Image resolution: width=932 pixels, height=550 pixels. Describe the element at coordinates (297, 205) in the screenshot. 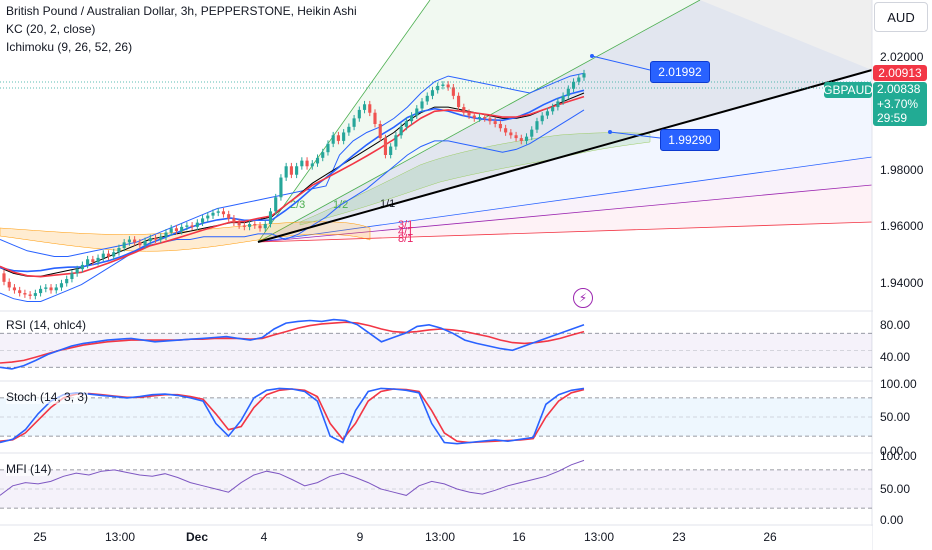

I see `fan-label: 2/3` at that location.